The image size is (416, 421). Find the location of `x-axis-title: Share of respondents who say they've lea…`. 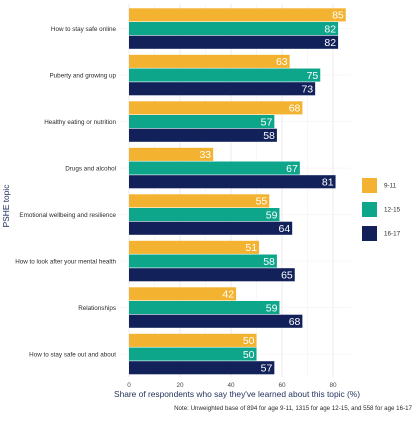

x-axis-title: Share of respondents who say they've lea… is located at coordinates (237, 394).